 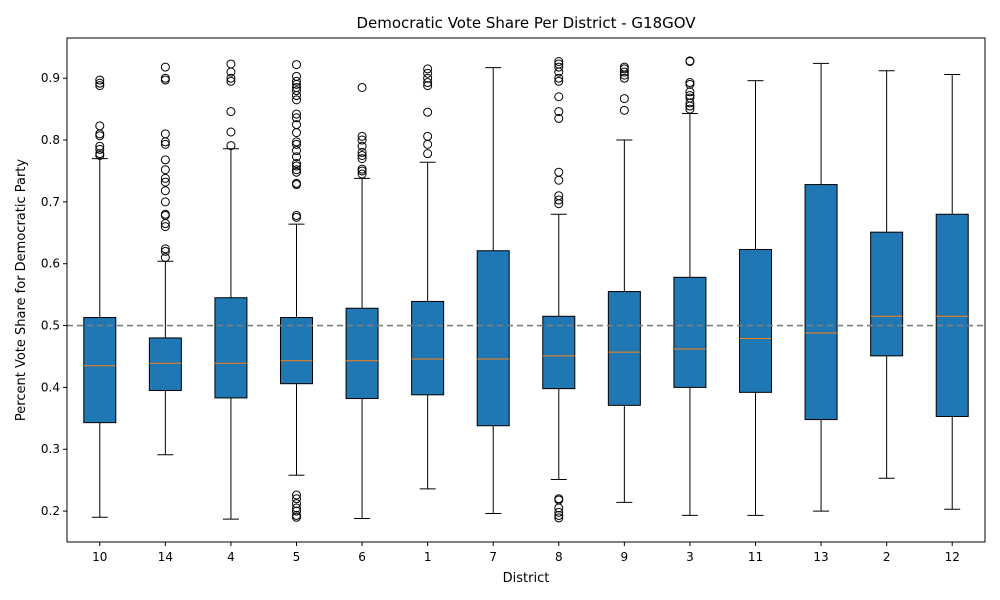 I want to click on x-tick-label: 3, so click(x=690, y=557).